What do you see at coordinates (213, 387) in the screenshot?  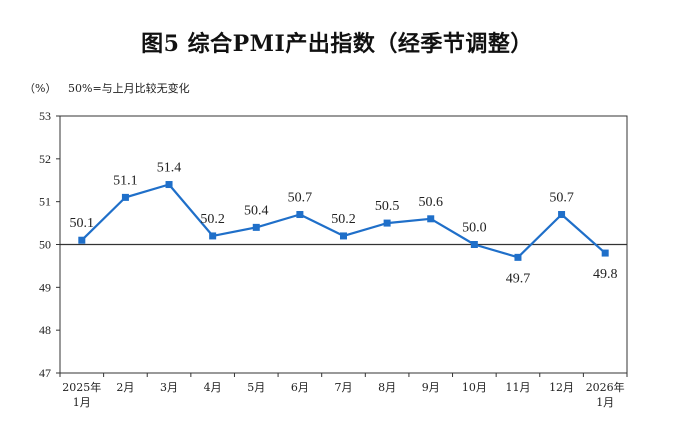 I see `x-tick-label: 4月` at bounding box center [213, 387].